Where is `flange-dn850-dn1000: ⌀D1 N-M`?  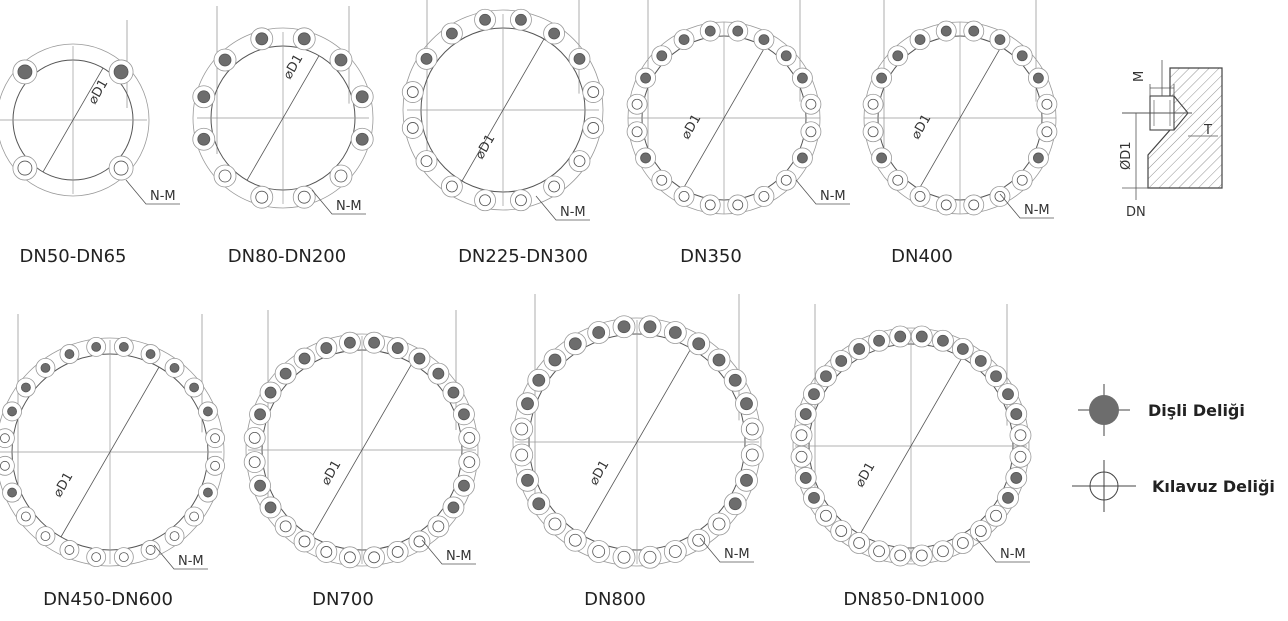
flange-dn850-dn1000: ⌀D1 N-M is located at coordinates (911, 435).